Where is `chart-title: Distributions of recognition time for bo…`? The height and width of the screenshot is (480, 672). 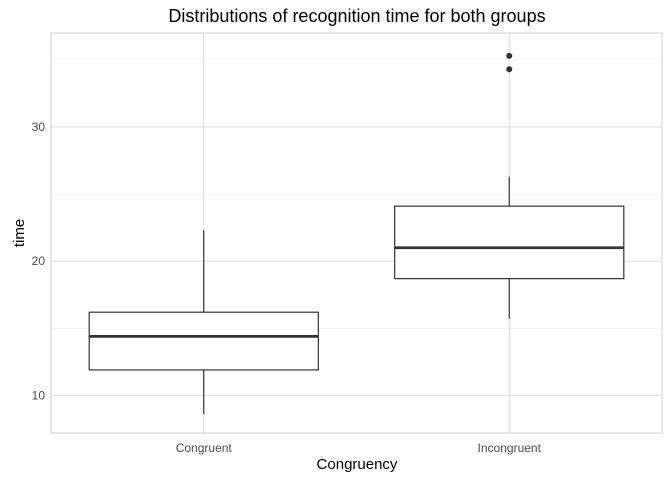 chart-title: Distributions of recognition time for bo… is located at coordinates (356, 16).